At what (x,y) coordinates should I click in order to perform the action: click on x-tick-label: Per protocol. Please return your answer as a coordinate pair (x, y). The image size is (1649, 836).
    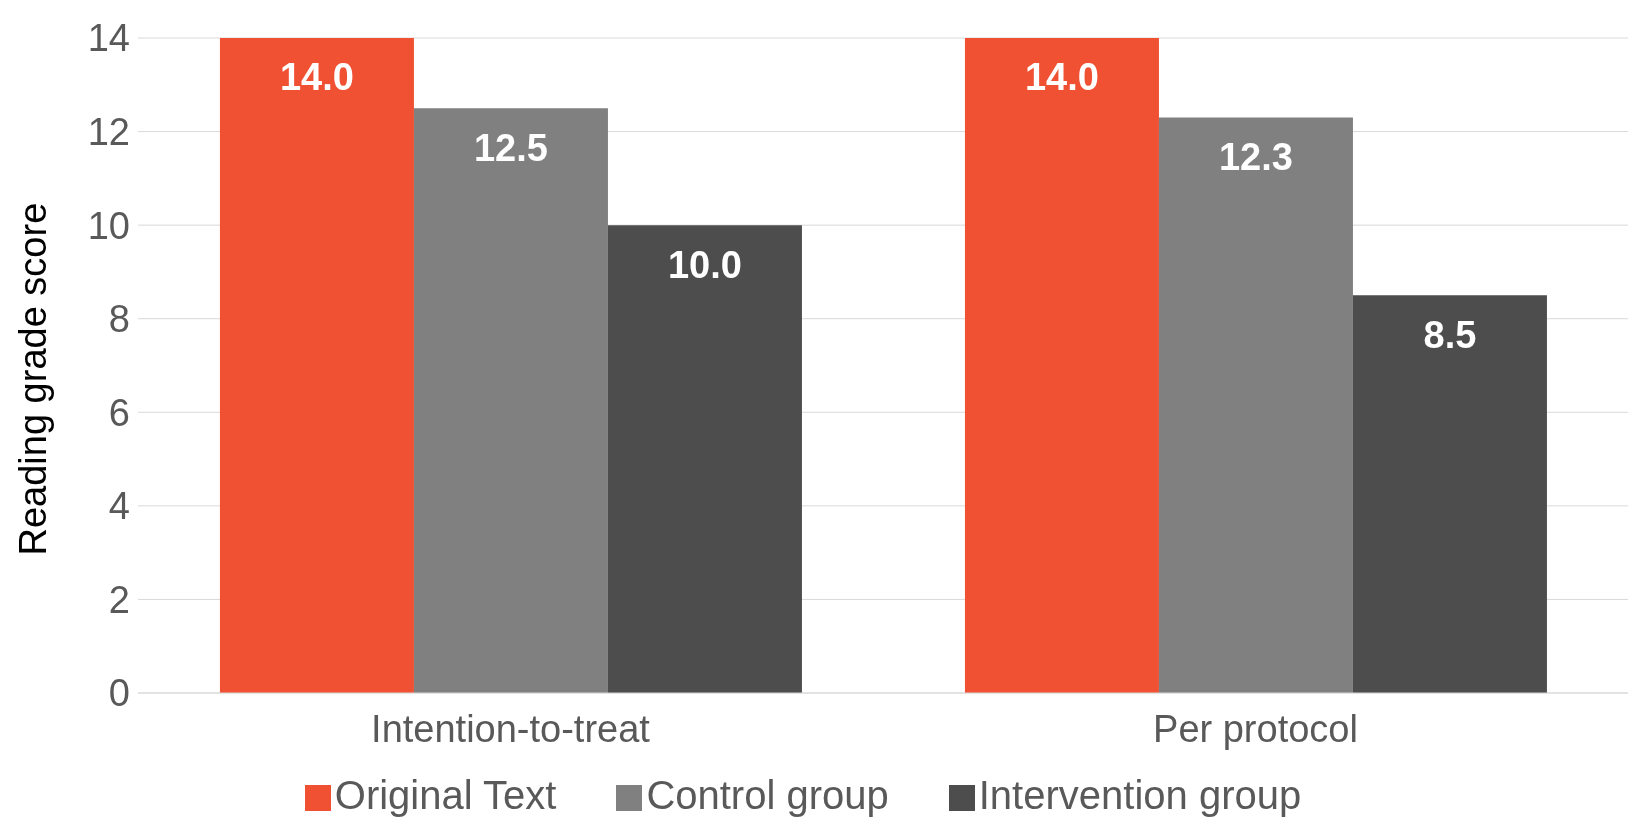
    Looking at the image, I should click on (1255, 728).